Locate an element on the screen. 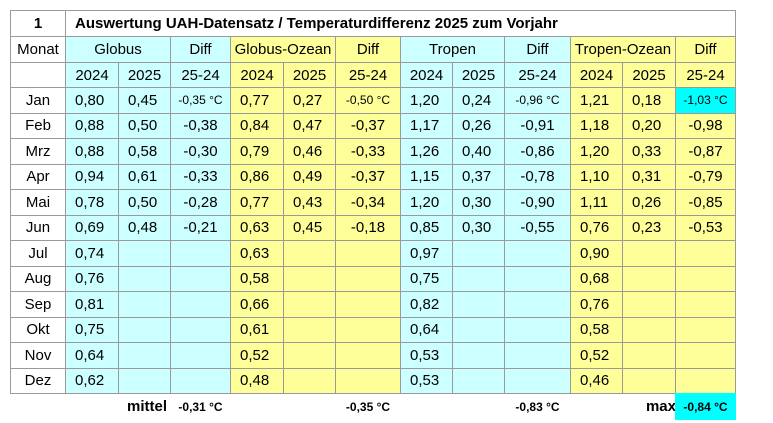  month: Jun is located at coordinates (38, 227).